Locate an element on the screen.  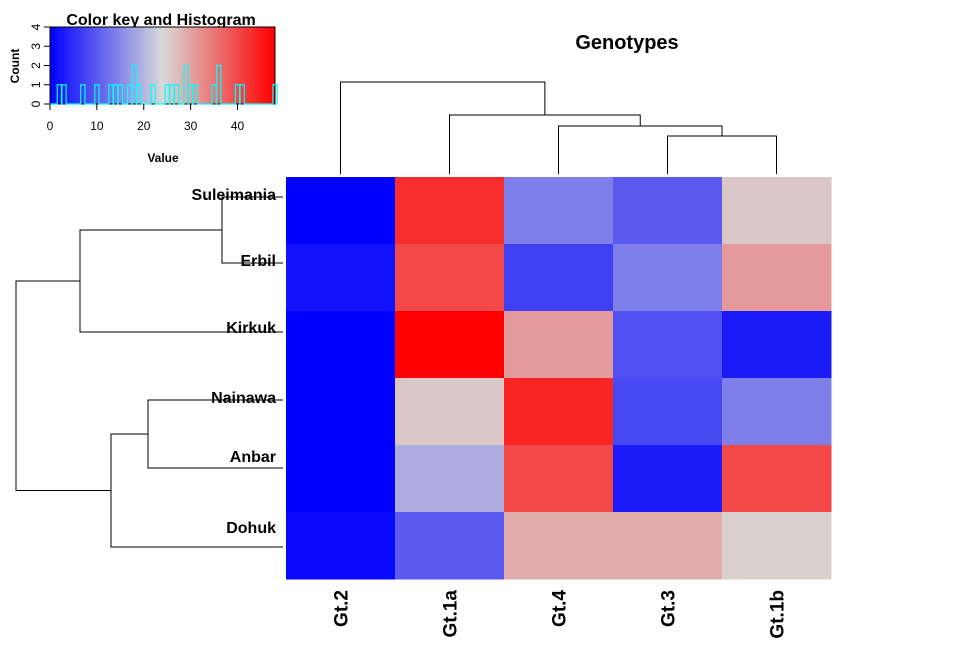
row-labels: Suleimania Erbil Kirkuk Nainawa Anbar Dohuk is located at coordinates (234, 362).